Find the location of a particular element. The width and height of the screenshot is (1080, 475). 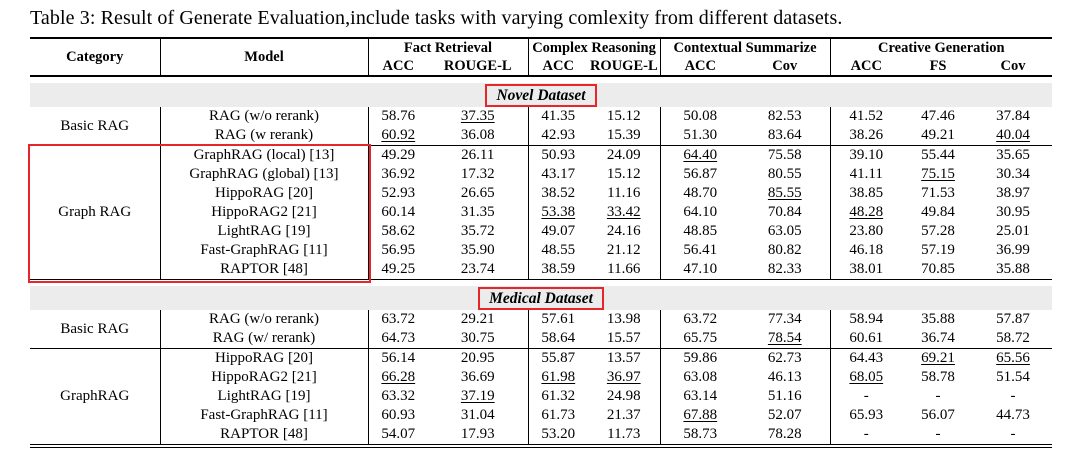

value-cell: 58.78 is located at coordinates (938, 377).